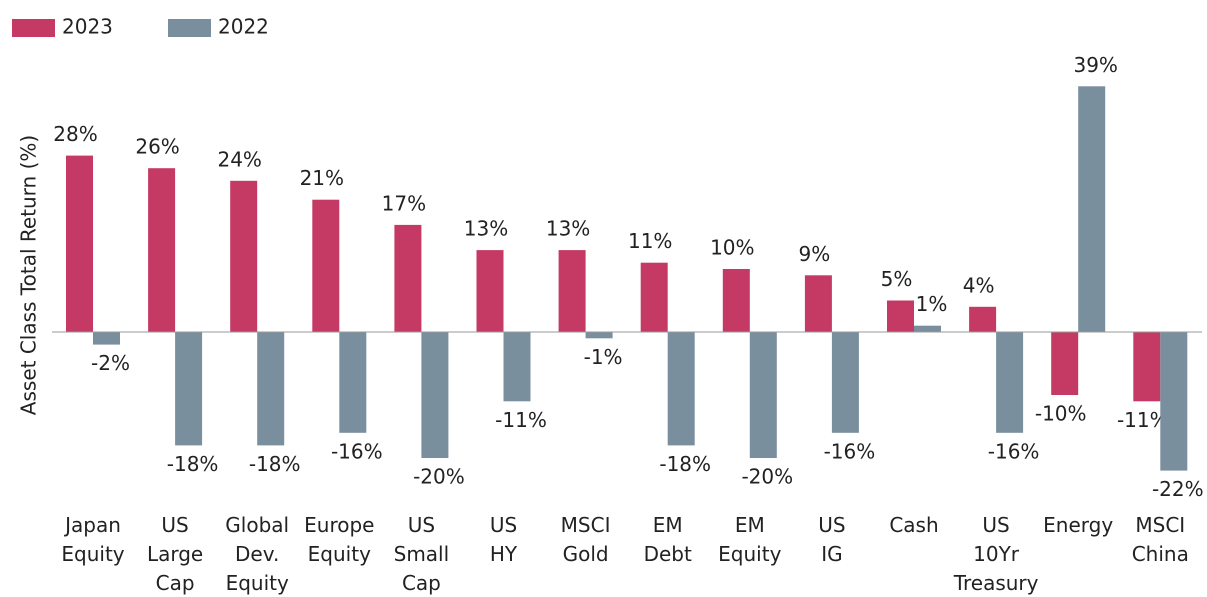  Describe the element at coordinates (996, 554) in the screenshot. I see `x-tick-label: US 10Yr Treasury` at that location.